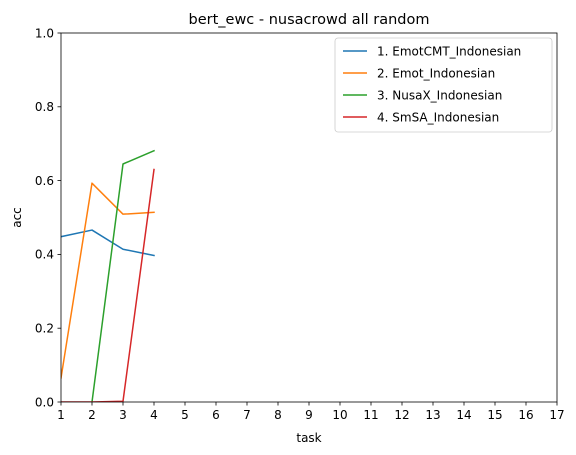 The width and height of the screenshot is (576, 455). I want to click on y-tick-label: 0.6, so click(44, 181).